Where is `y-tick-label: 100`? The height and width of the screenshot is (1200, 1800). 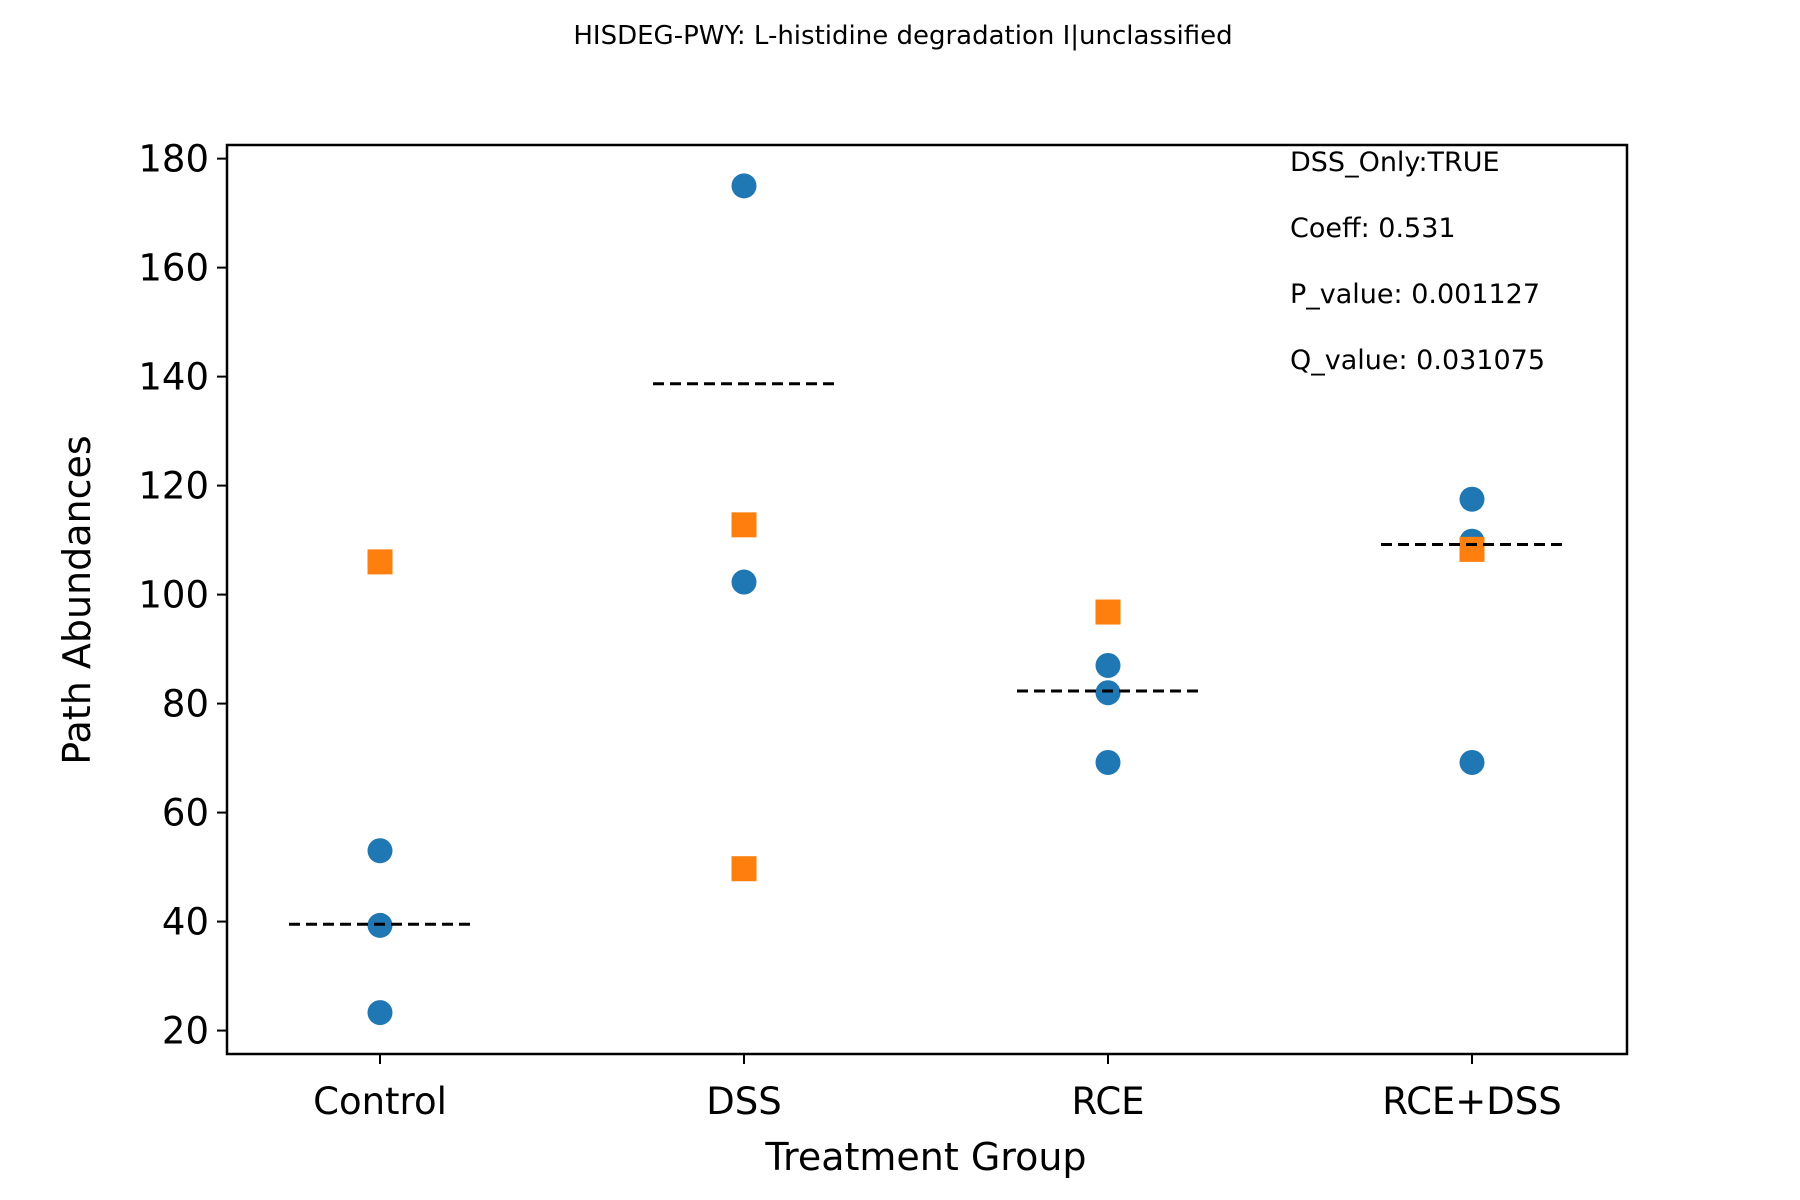 y-tick-label: 100 is located at coordinates (173, 595).